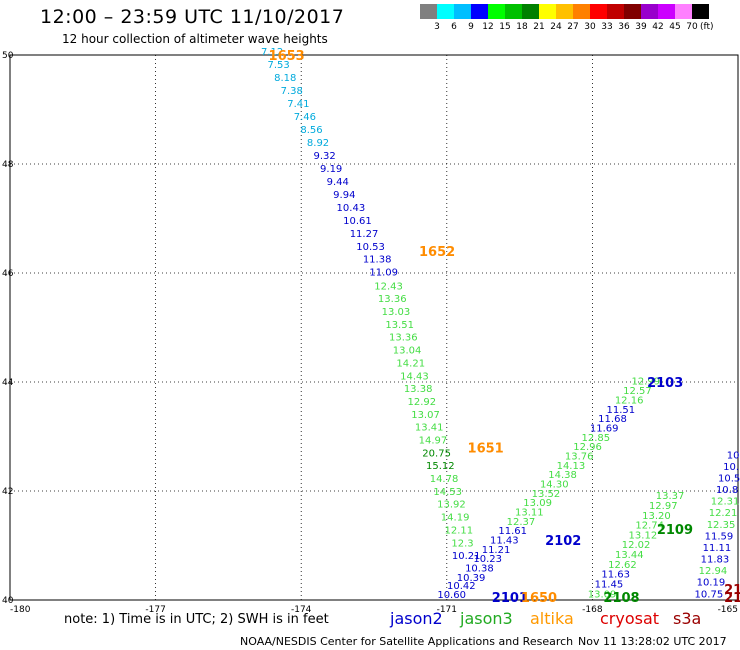  Describe the element at coordinates (416, 618) in the screenshot. I see `satellite-legend-item: jason2` at that location.